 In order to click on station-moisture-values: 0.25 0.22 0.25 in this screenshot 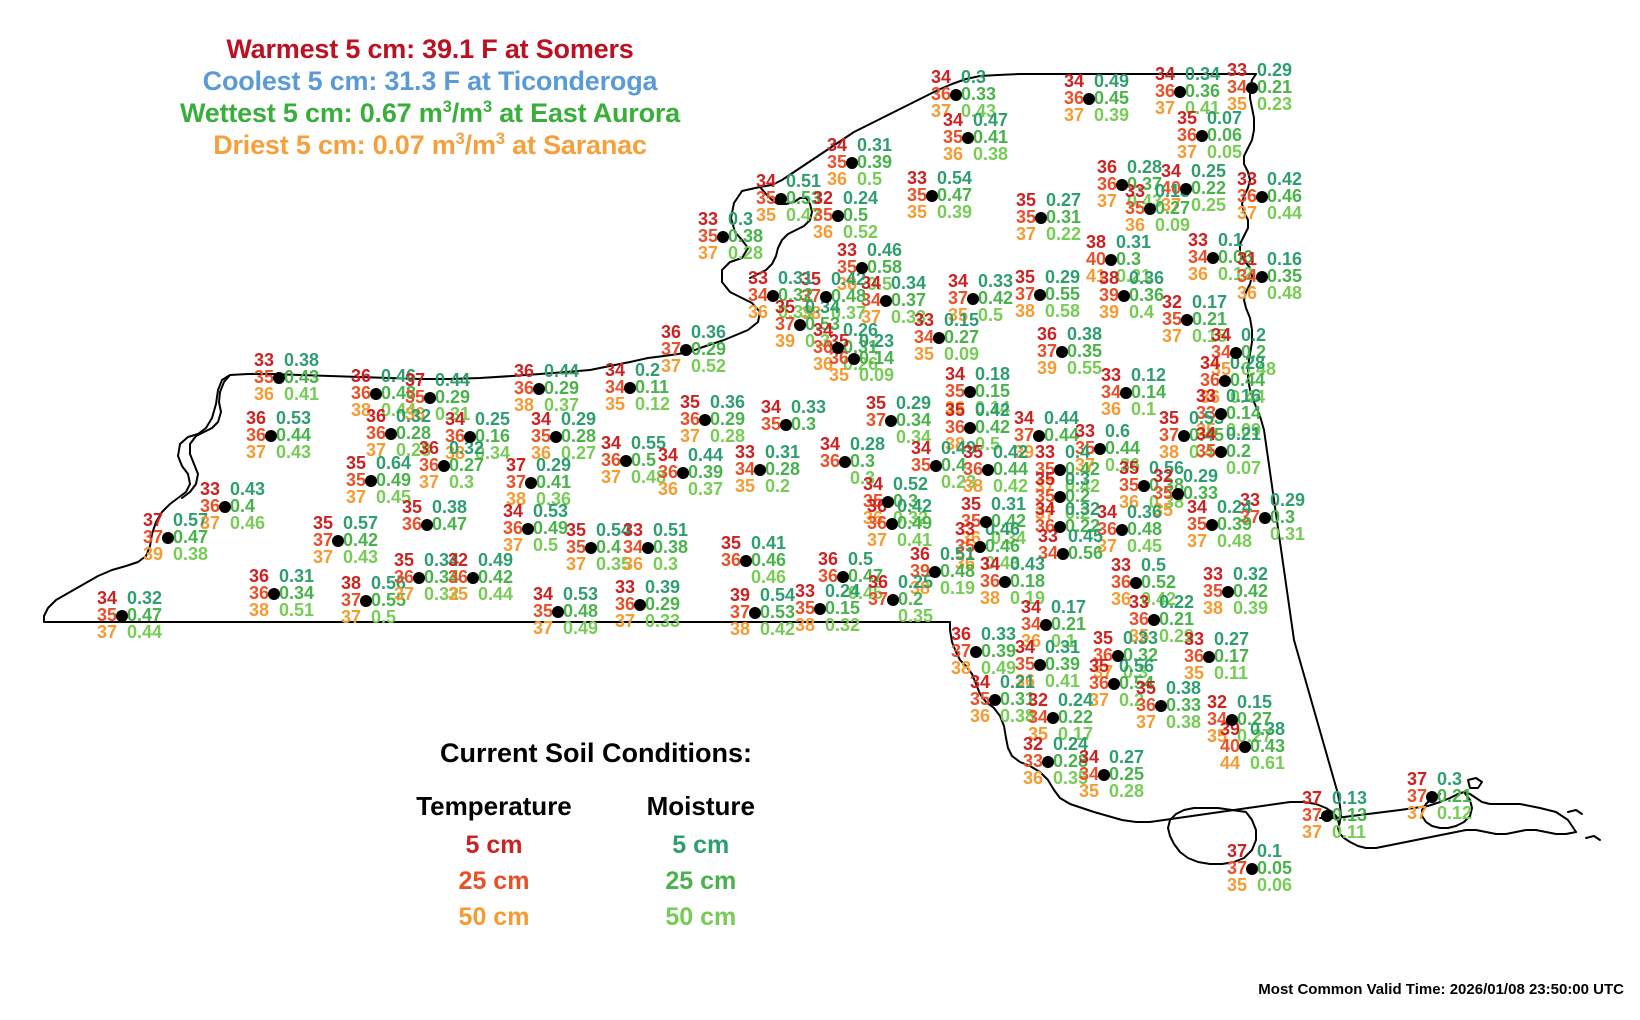, I will do `click(1208, 188)`.